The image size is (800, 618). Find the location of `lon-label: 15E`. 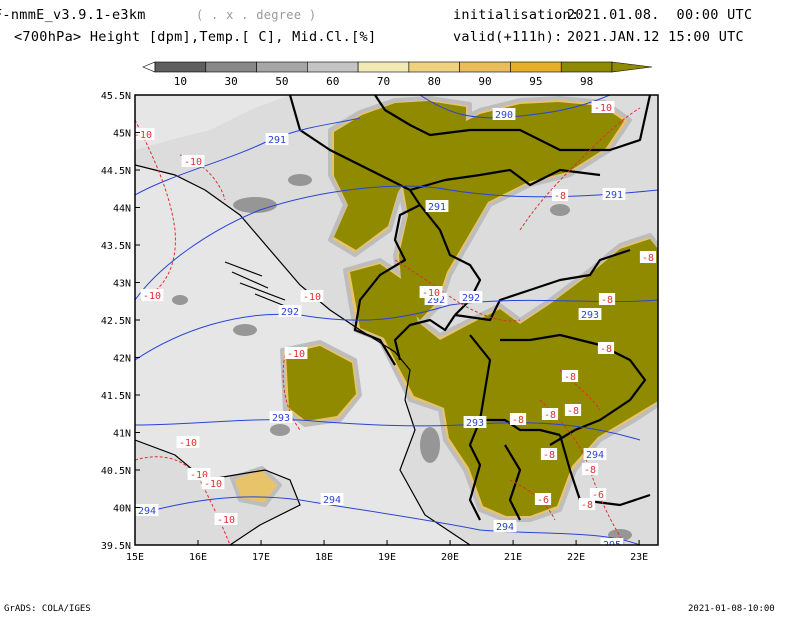

lon-label: 15E is located at coordinates (135, 557).